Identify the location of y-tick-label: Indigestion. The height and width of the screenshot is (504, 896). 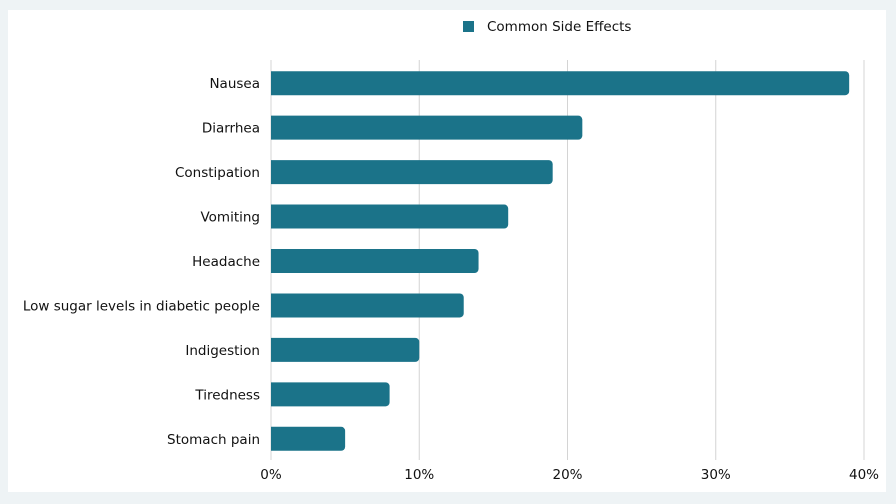
(222, 351).